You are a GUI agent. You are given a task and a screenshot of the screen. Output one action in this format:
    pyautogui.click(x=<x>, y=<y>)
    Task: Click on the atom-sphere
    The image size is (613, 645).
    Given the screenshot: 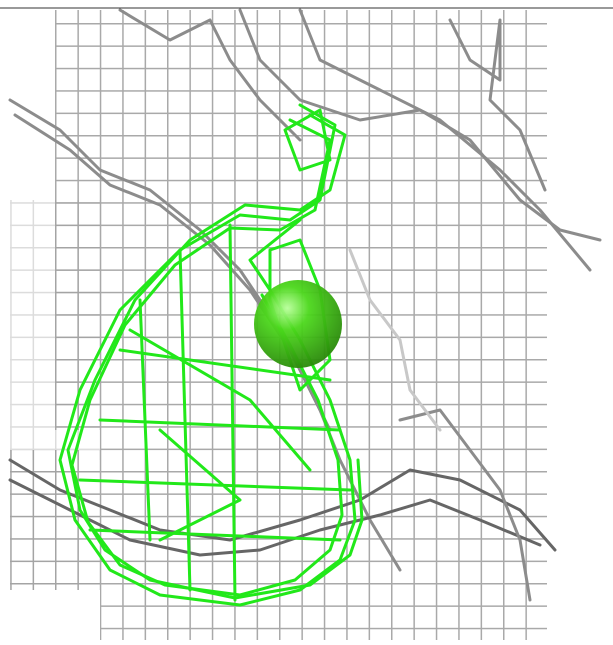 What is the action you would take?
    pyautogui.click(x=298, y=324)
    